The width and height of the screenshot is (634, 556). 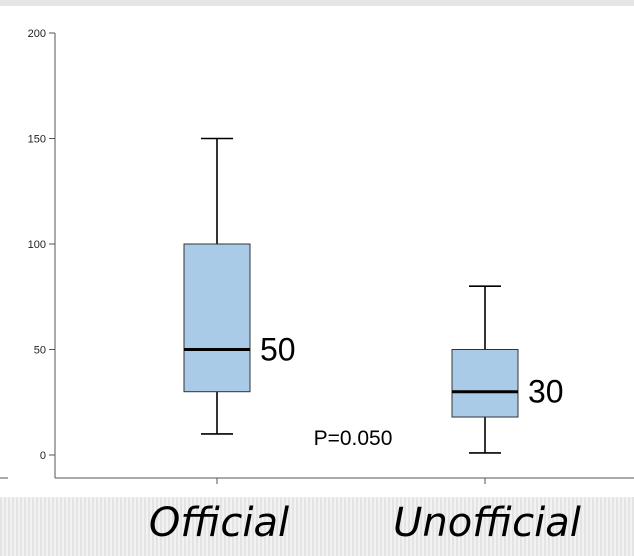 I want to click on p-value-annotation: P=0.050, so click(x=353, y=438).